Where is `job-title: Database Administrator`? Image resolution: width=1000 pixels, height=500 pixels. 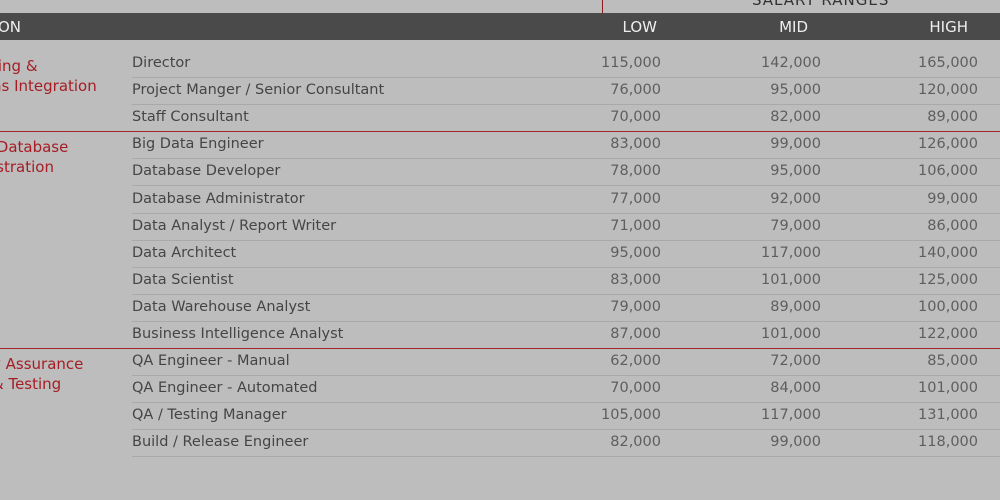
job-title: Database Administrator is located at coordinates (218, 198).